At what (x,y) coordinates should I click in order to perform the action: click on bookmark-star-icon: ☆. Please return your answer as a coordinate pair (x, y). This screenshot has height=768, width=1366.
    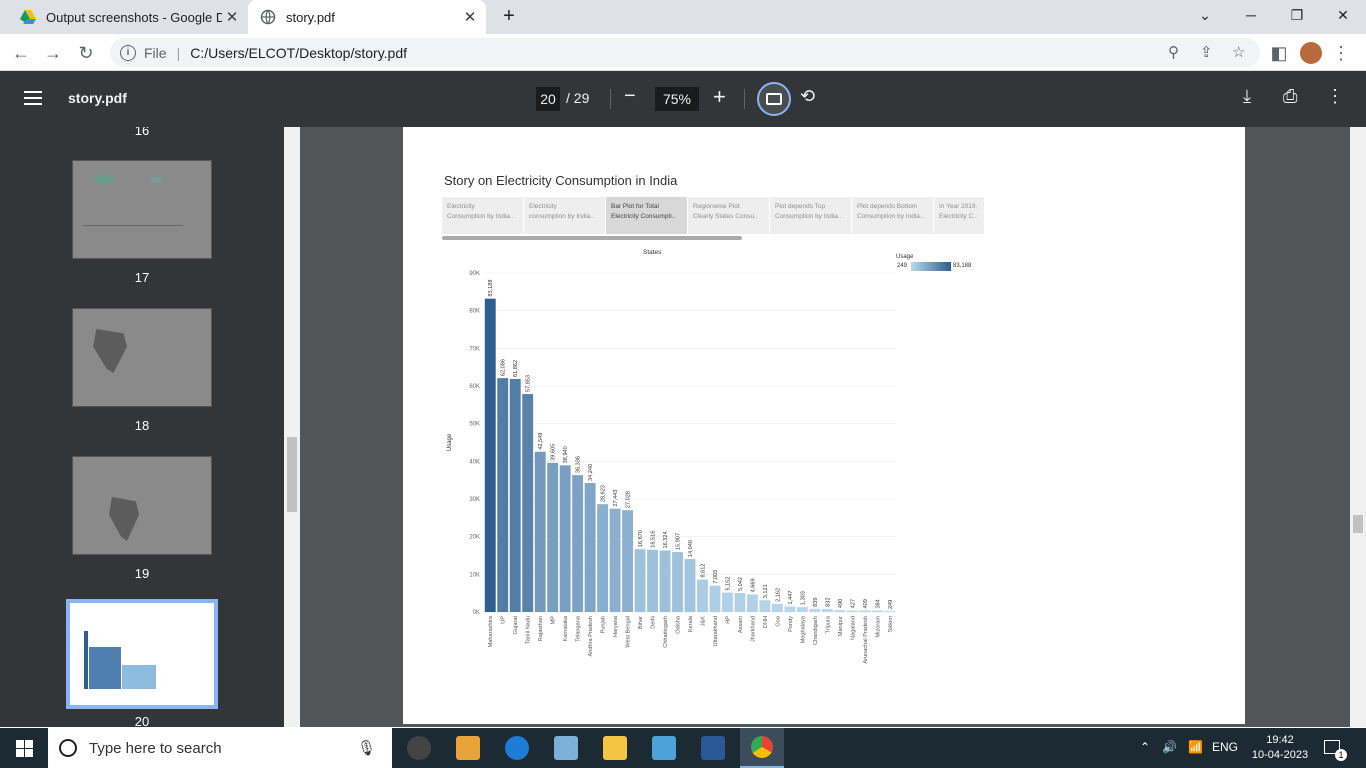
    Looking at the image, I should click on (1239, 52).